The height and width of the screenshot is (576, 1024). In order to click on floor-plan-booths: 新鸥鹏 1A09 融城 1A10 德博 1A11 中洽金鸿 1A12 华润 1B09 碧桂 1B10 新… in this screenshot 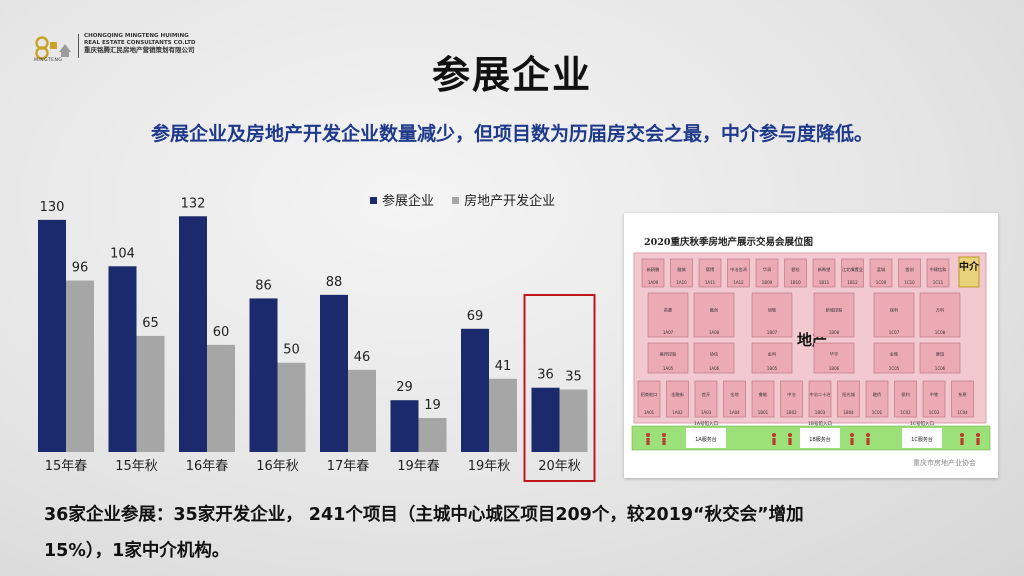, I will do `click(805, 338)`.